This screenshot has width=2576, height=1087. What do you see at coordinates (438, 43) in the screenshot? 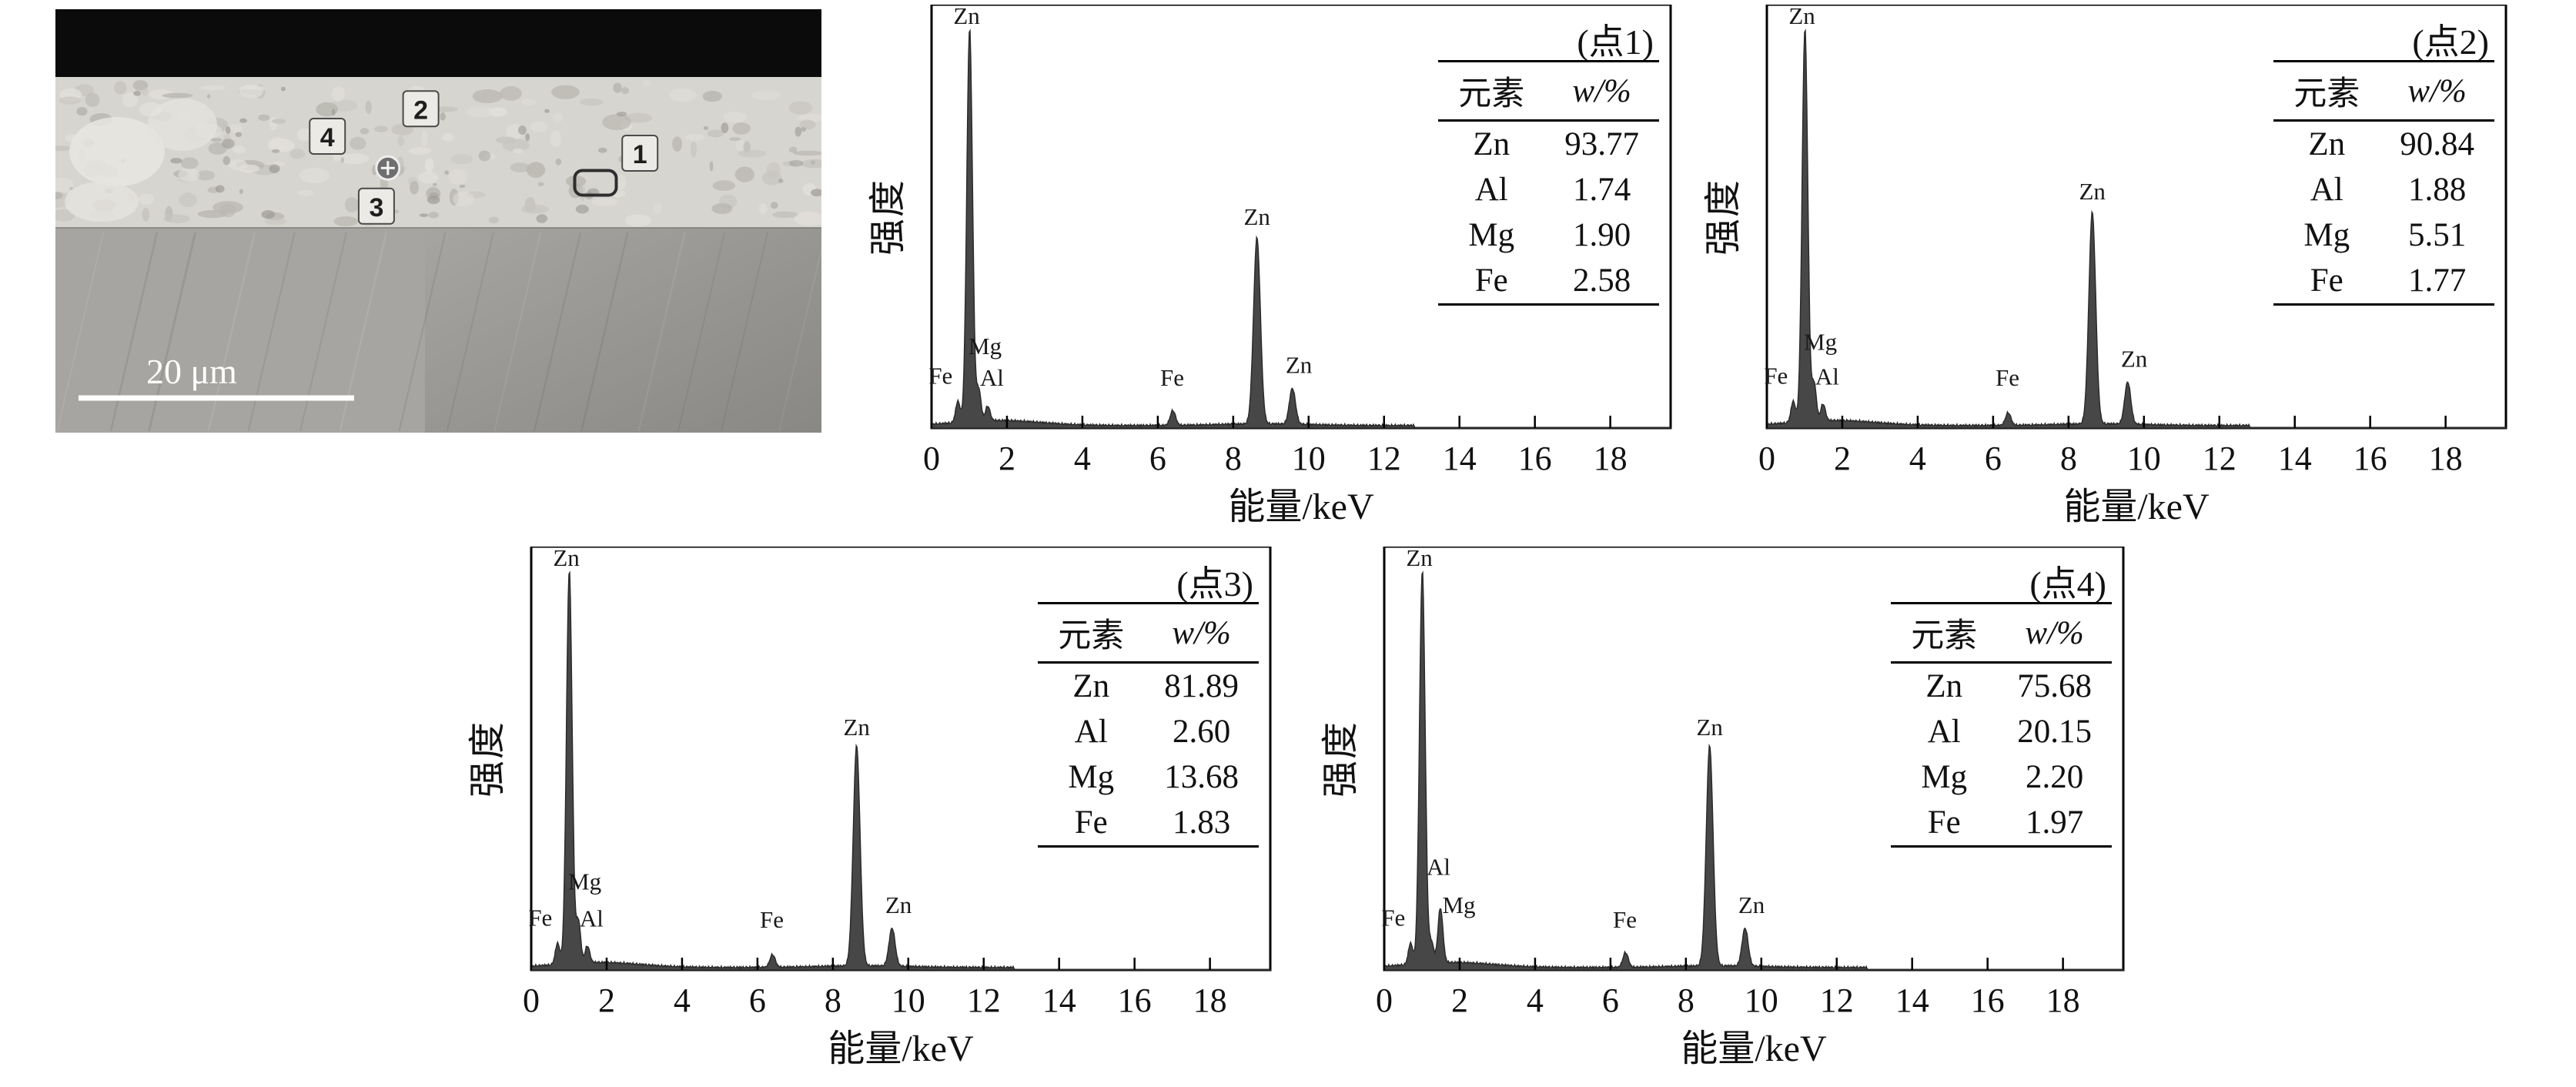
I see `sem-vacuum-region` at bounding box center [438, 43].